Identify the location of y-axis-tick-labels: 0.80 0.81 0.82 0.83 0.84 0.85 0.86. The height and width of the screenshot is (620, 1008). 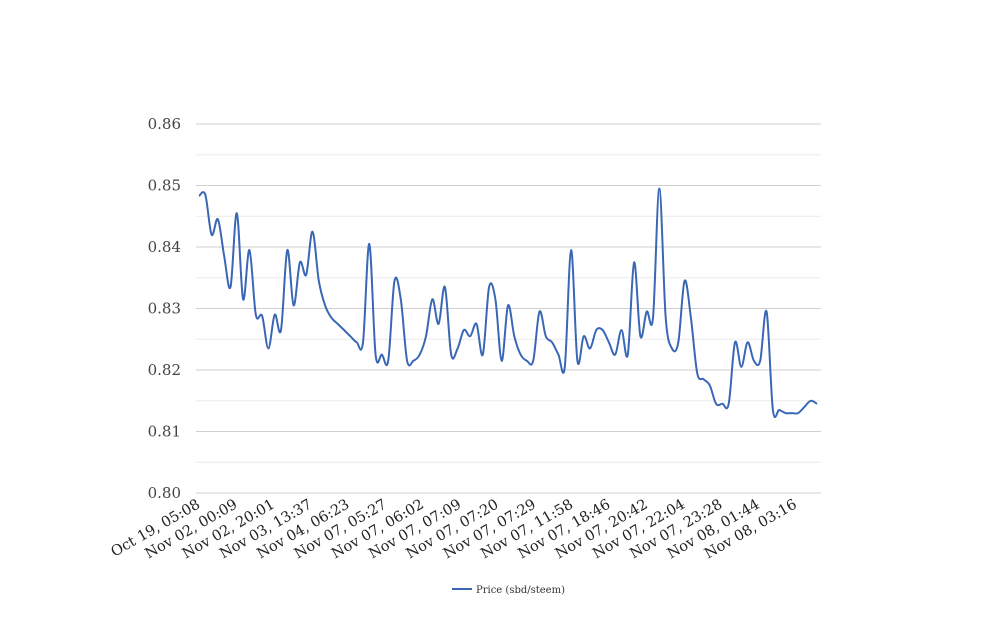
(164, 308).